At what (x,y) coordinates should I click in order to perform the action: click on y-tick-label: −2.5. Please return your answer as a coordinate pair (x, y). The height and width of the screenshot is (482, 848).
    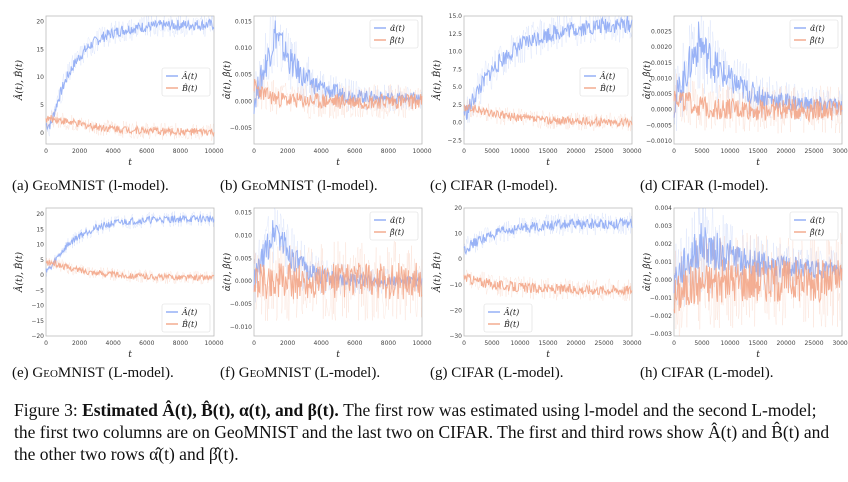
    Looking at the image, I should click on (454, 140).